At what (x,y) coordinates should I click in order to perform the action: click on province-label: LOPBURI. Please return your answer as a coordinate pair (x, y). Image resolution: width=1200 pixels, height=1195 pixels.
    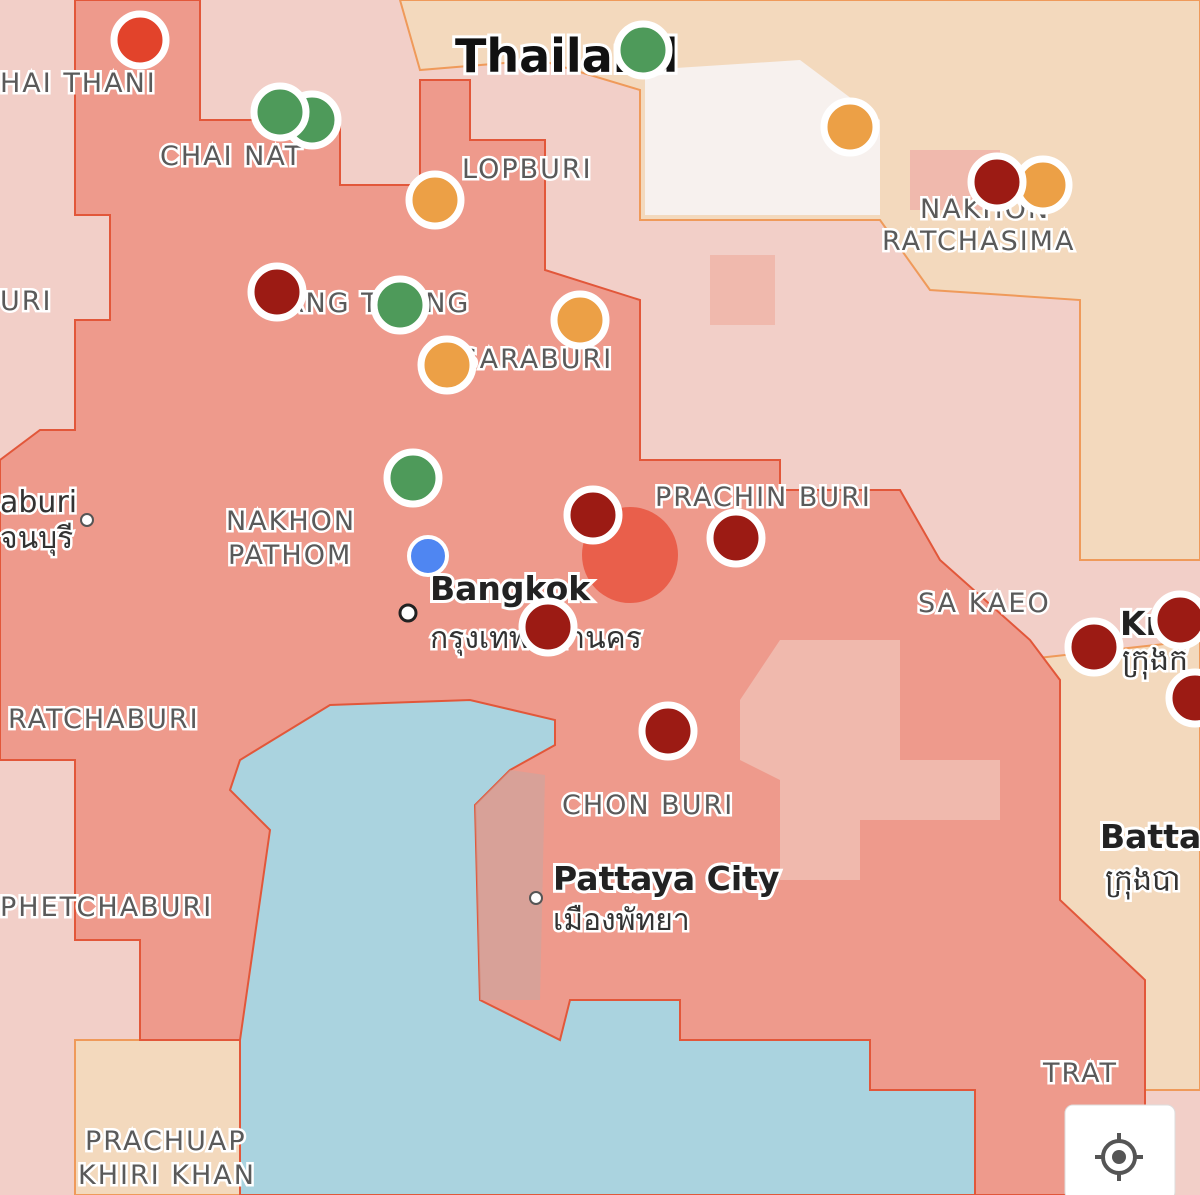
    Looking at the image, I should click on (527, 169).